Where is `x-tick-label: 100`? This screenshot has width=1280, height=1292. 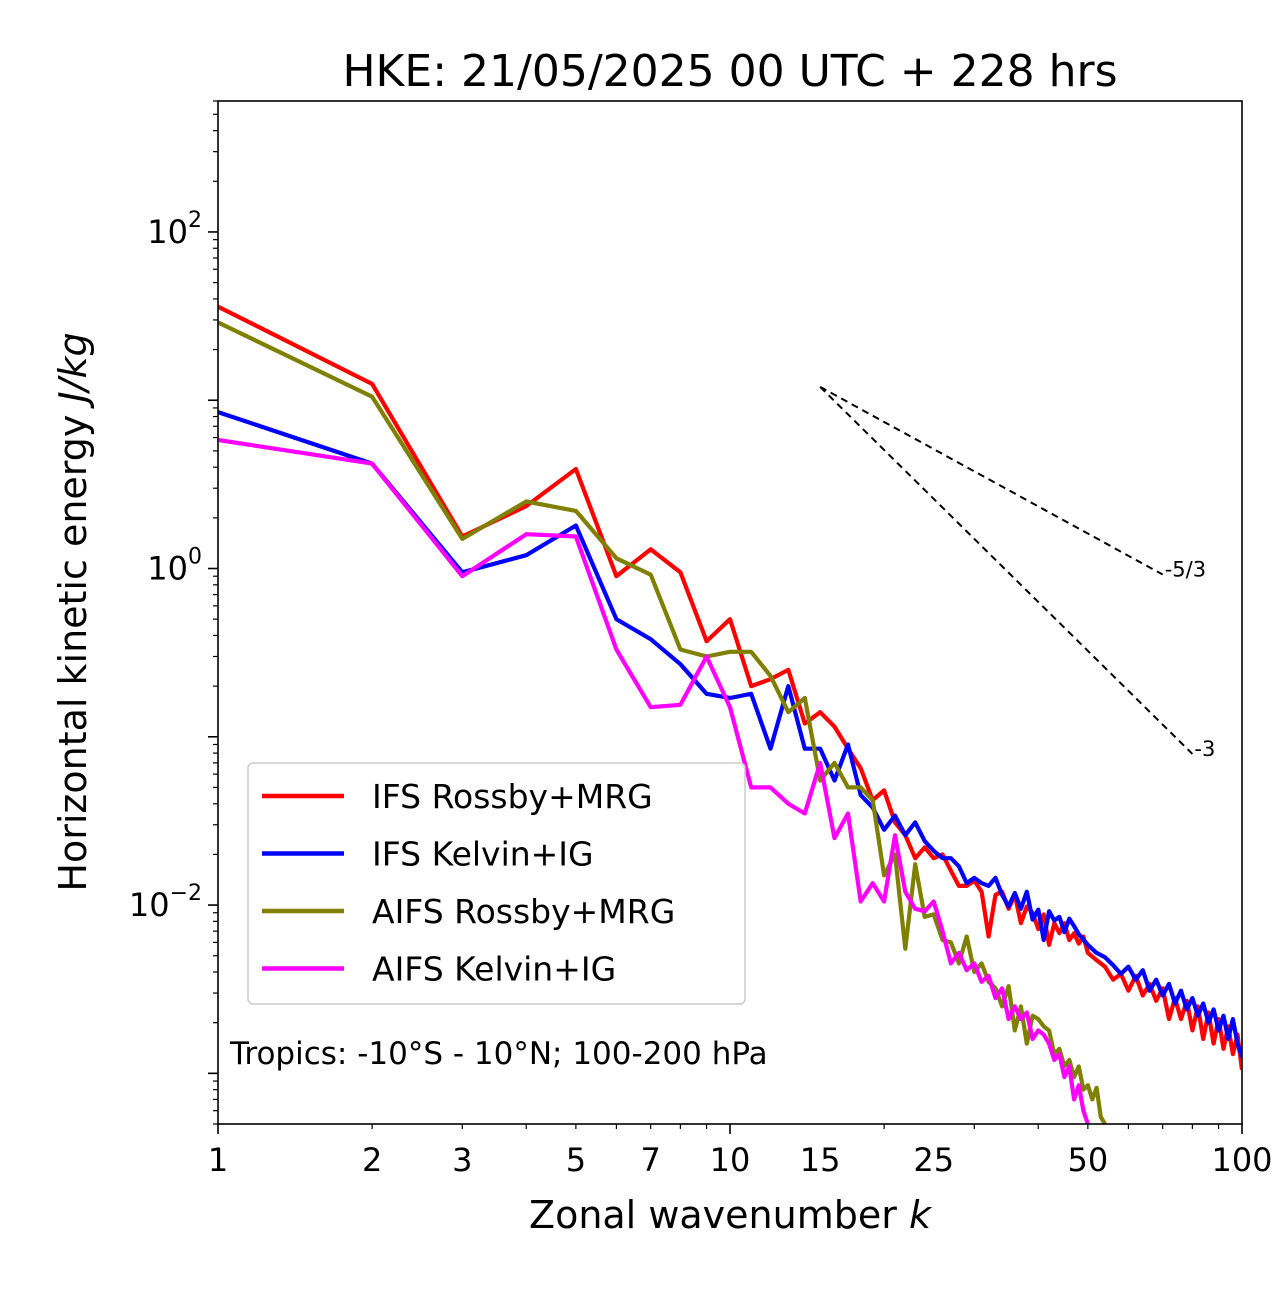
x-tick-label: 100 is located at coordinates (1241, 1160).